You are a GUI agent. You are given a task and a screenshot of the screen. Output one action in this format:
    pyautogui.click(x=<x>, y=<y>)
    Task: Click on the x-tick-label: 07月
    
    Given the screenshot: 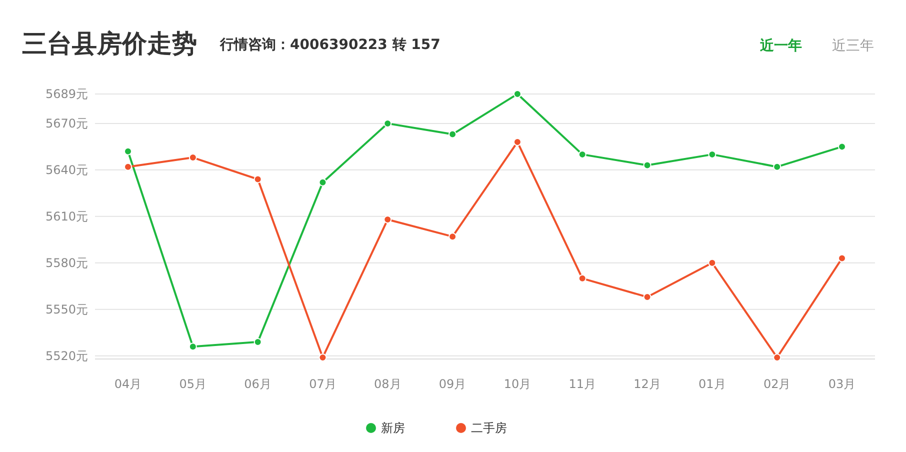 What is the action you would take?
    pyautogui.click(x=322, y=384)
    